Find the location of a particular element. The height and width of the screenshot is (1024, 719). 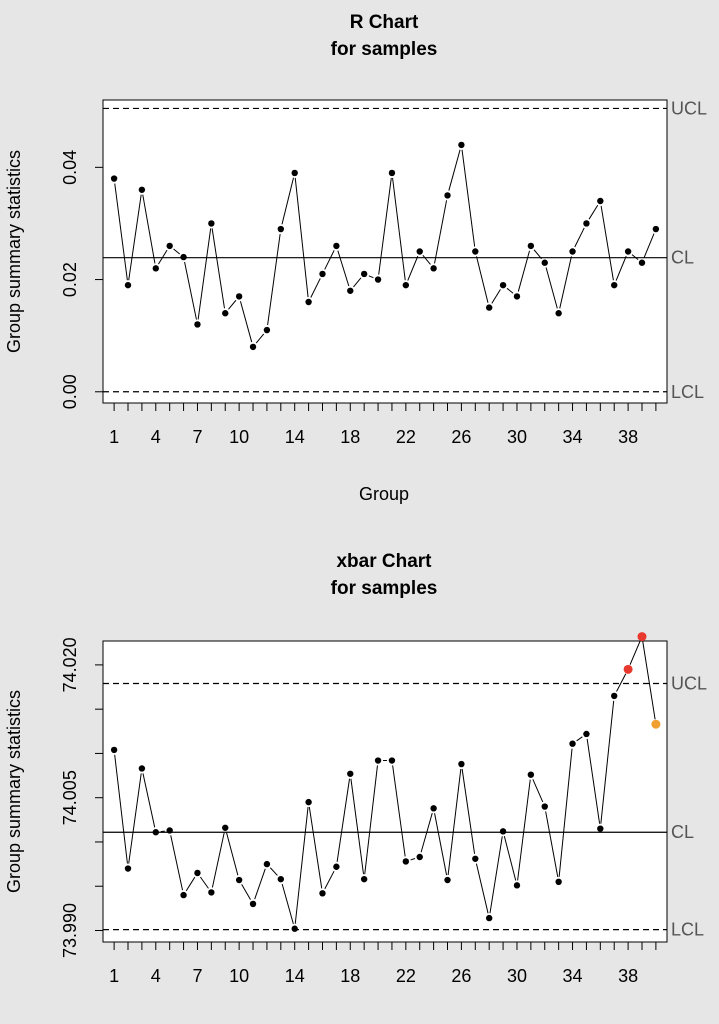

x-tick-label: 22 is located at coordinates (406, 437).